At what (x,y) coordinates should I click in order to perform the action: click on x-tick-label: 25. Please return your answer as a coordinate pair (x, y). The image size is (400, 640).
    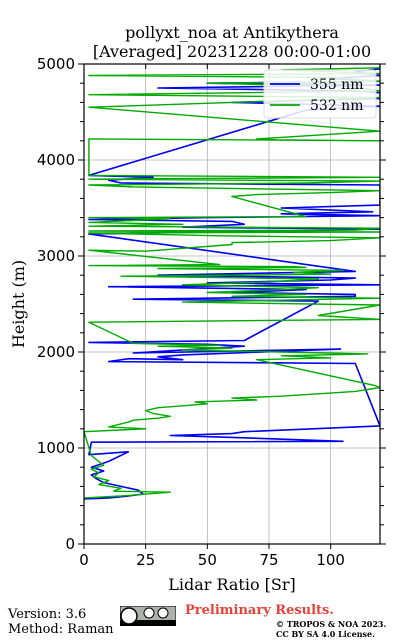
    Looking at the image, I should click on (145, 560).